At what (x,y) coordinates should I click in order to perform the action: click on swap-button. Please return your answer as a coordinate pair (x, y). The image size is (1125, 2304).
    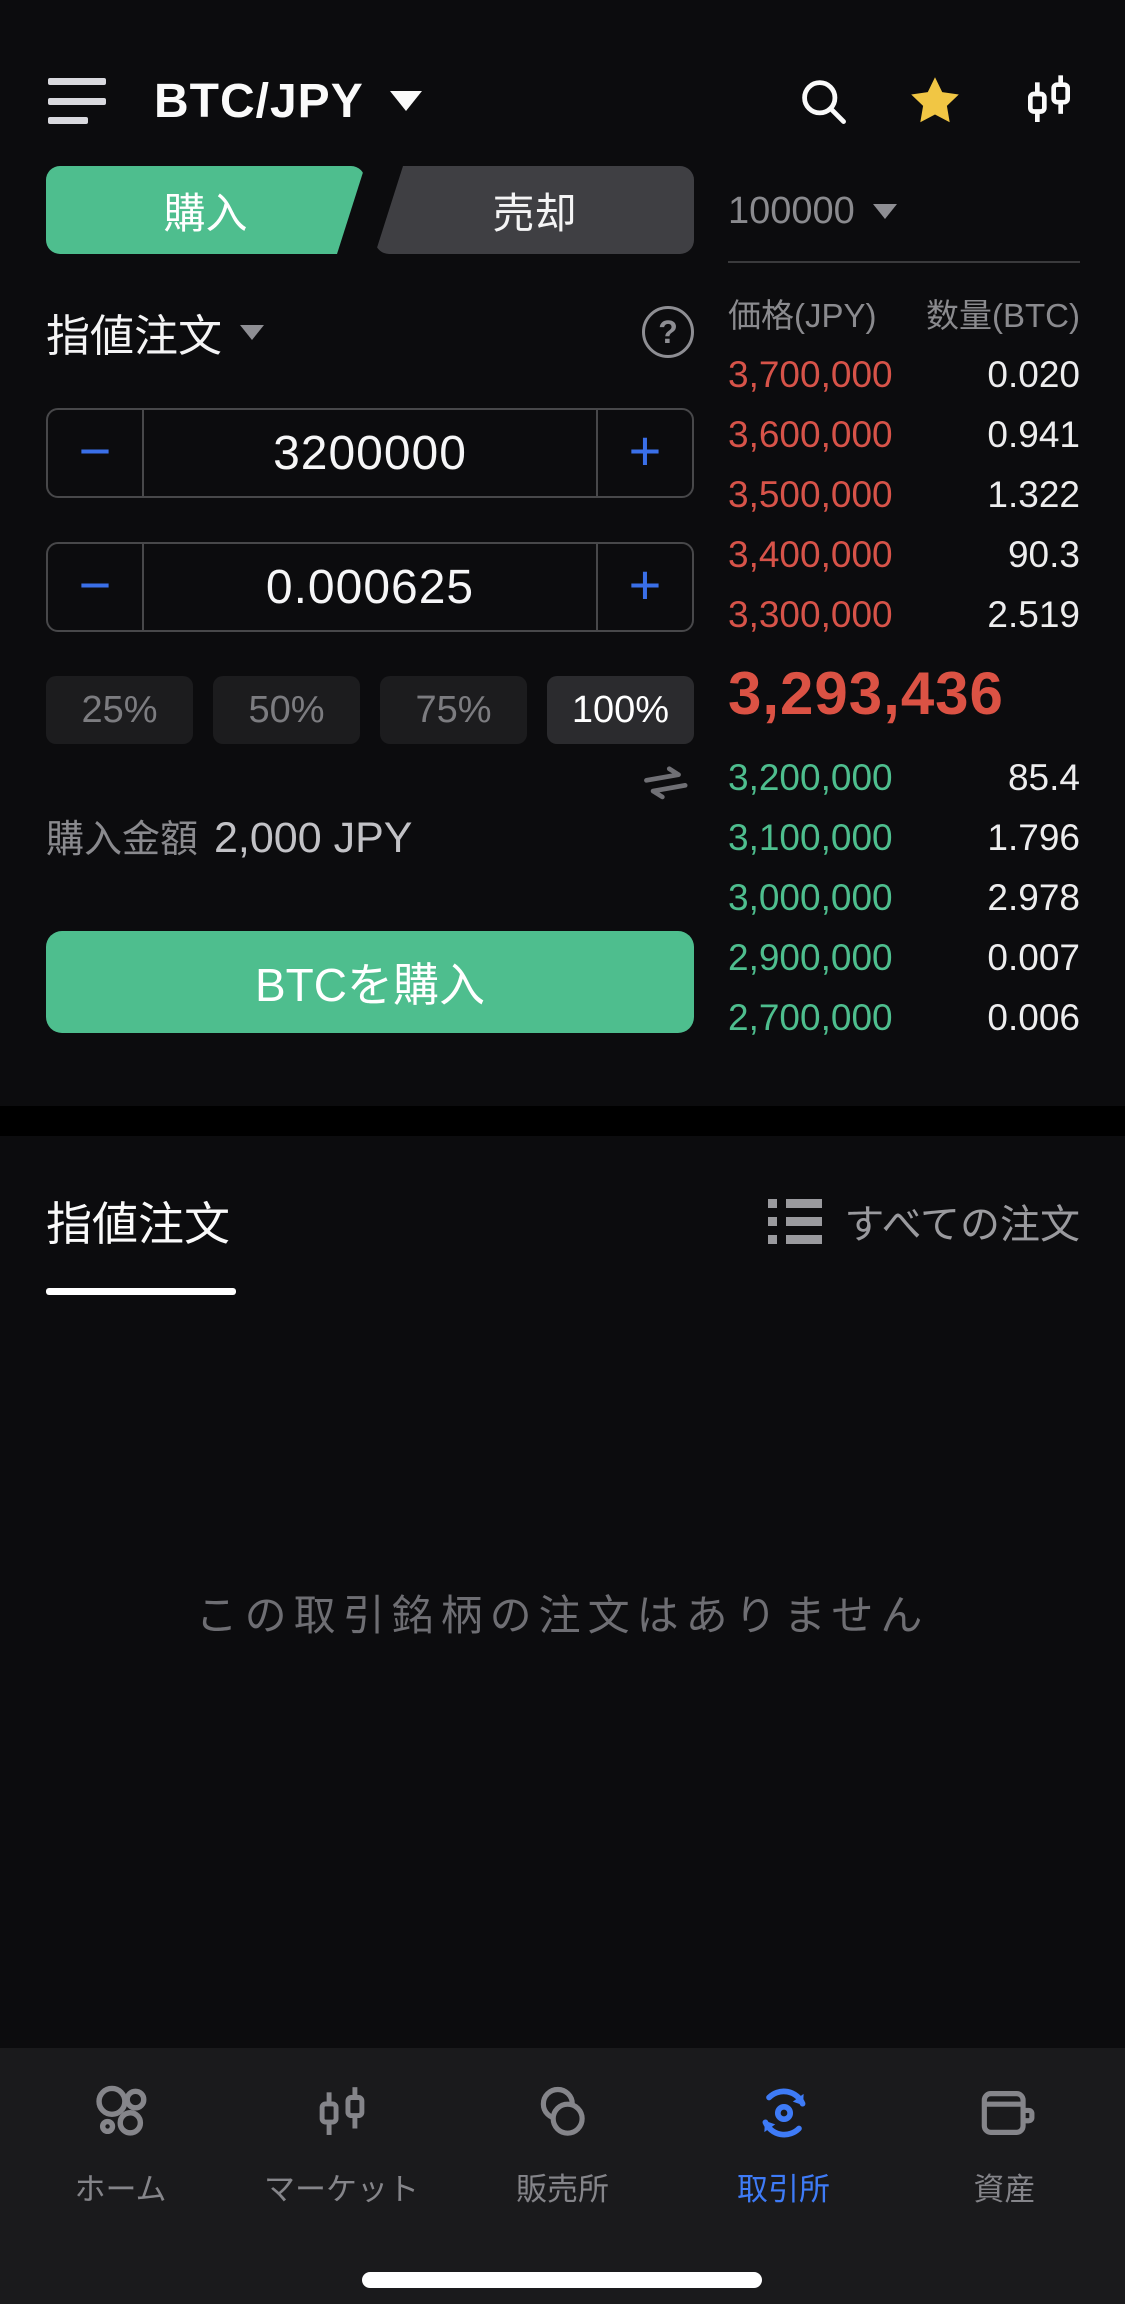
    Looking at the image, I should click on (666, 784).